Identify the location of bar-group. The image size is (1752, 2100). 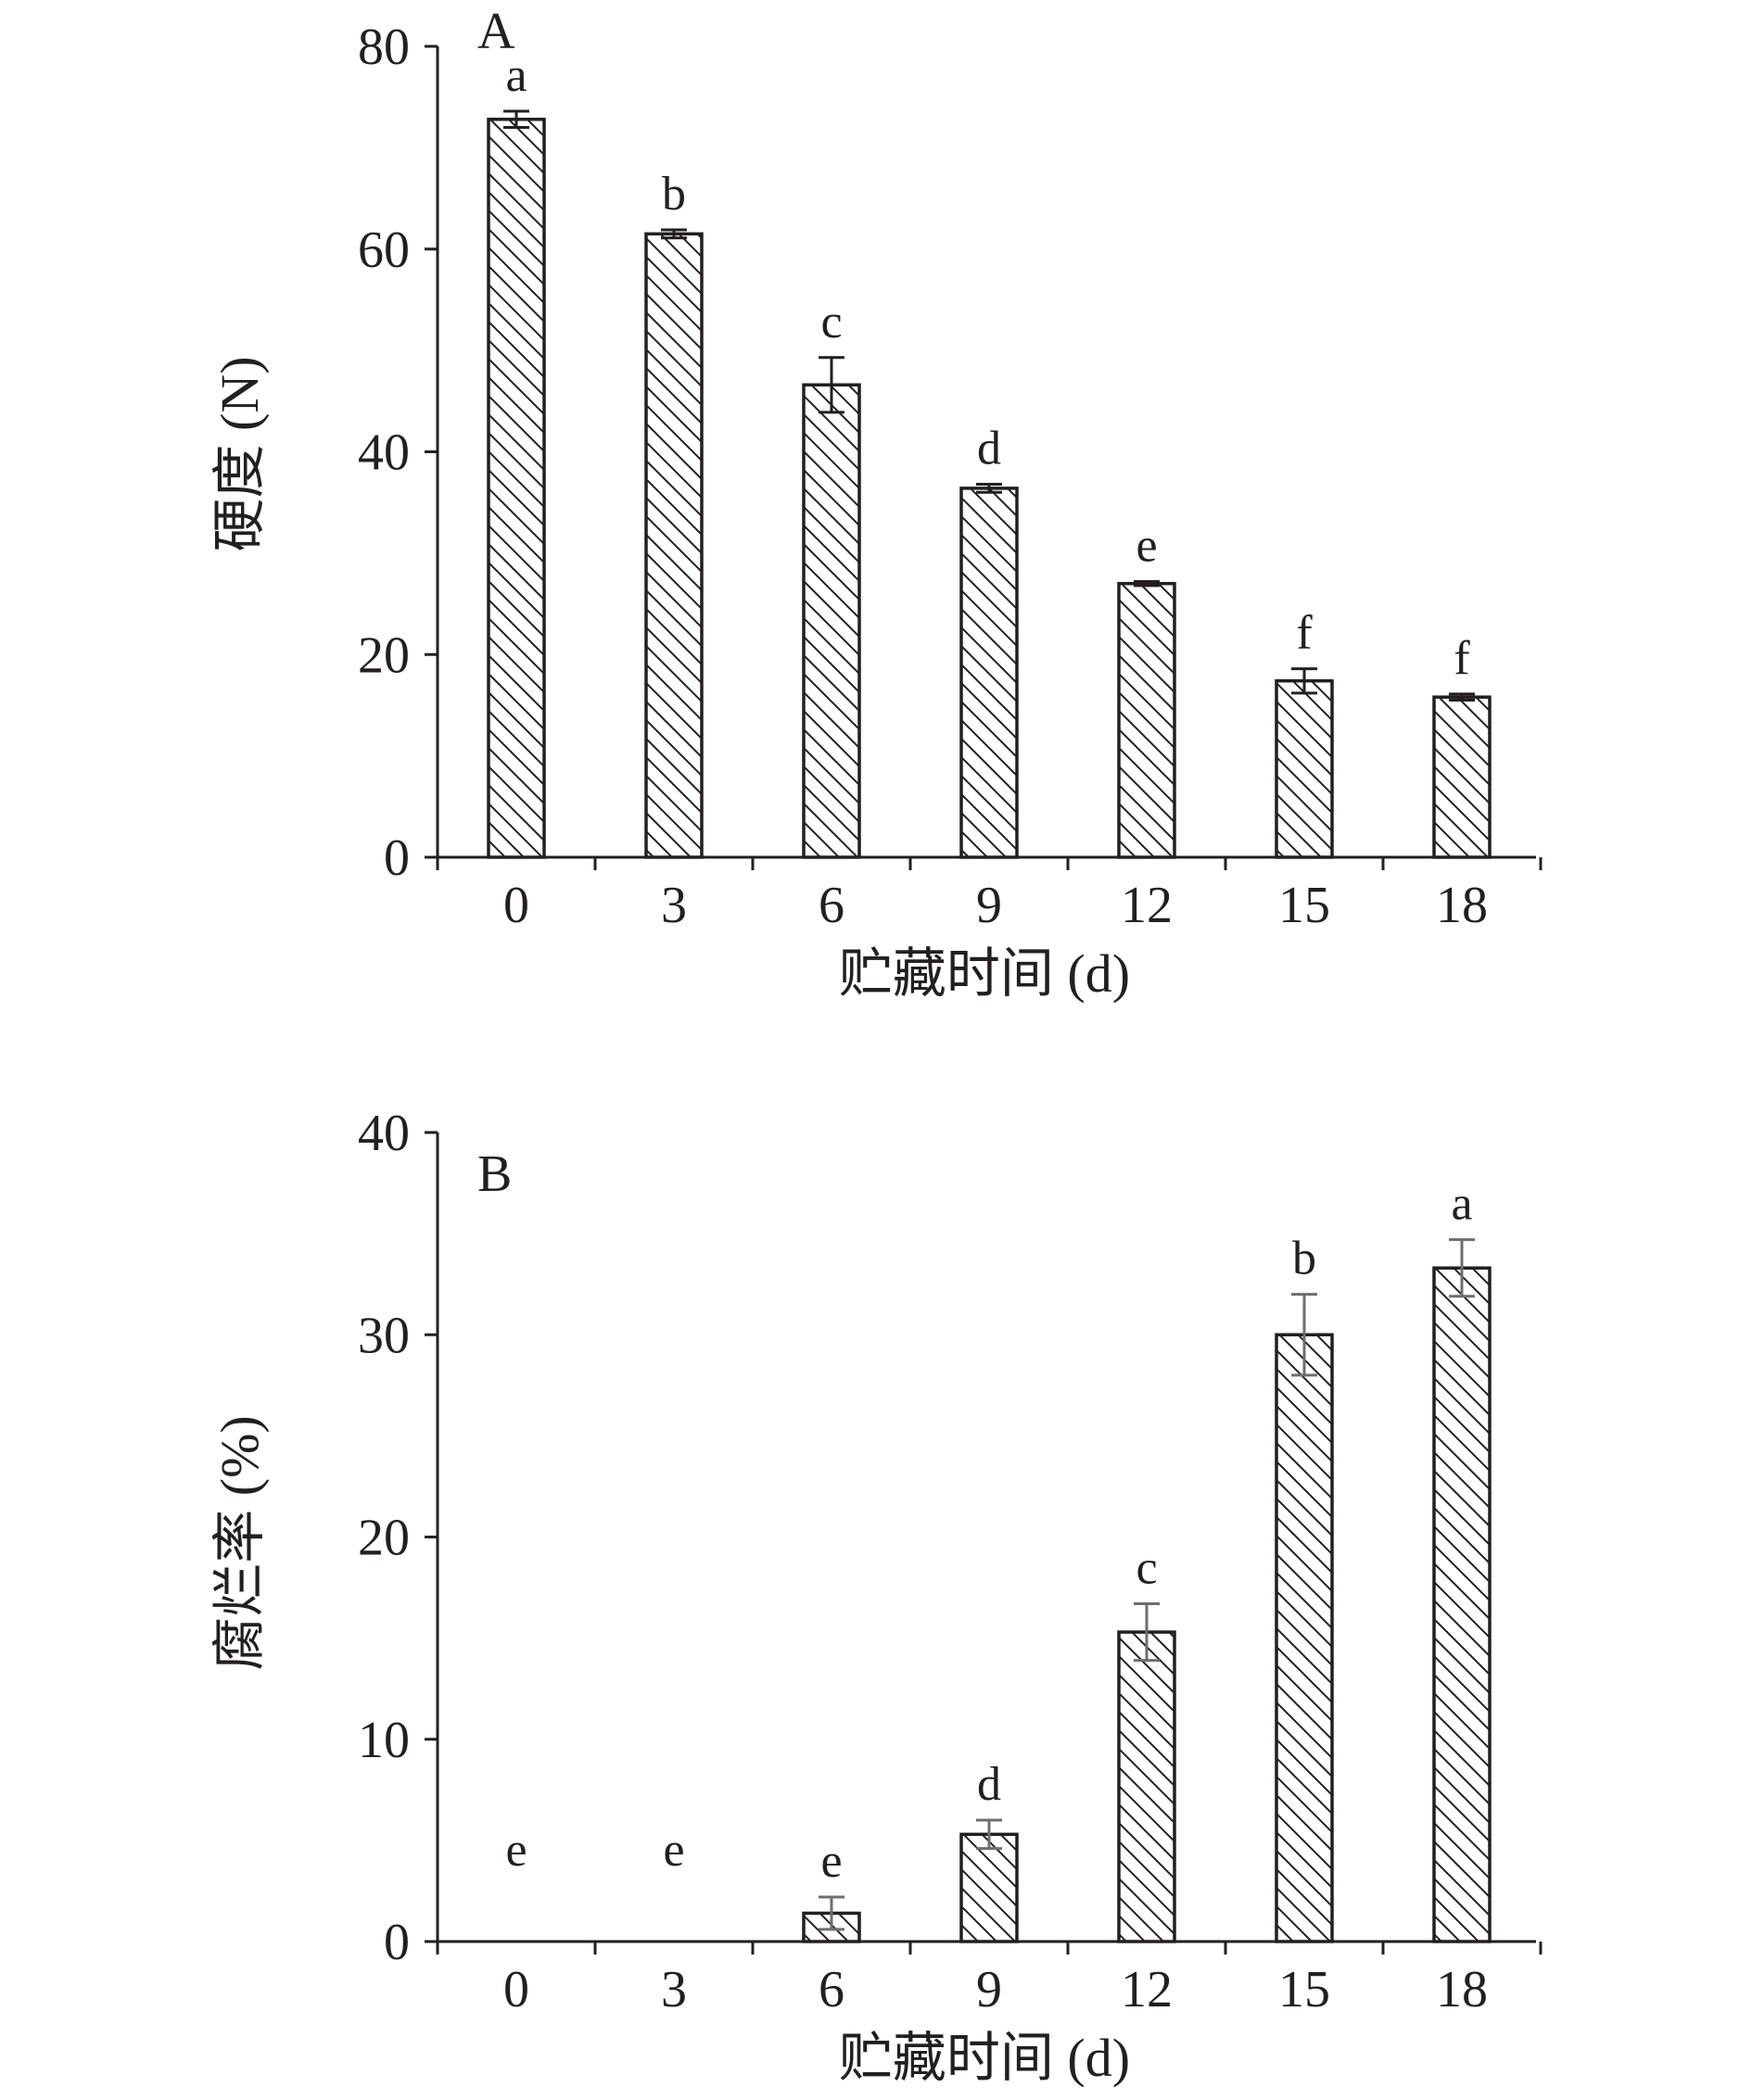
(1147, 1604).